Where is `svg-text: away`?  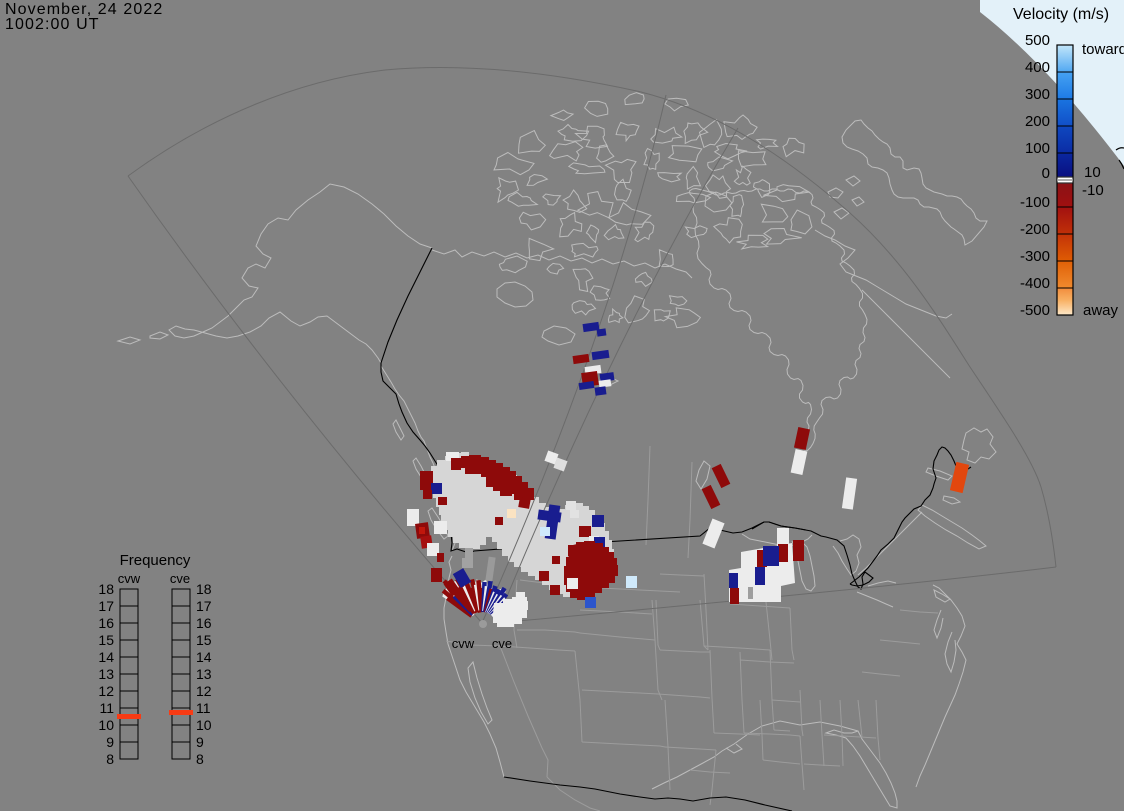
svg-text: away is located at coordinates (1101, 310).